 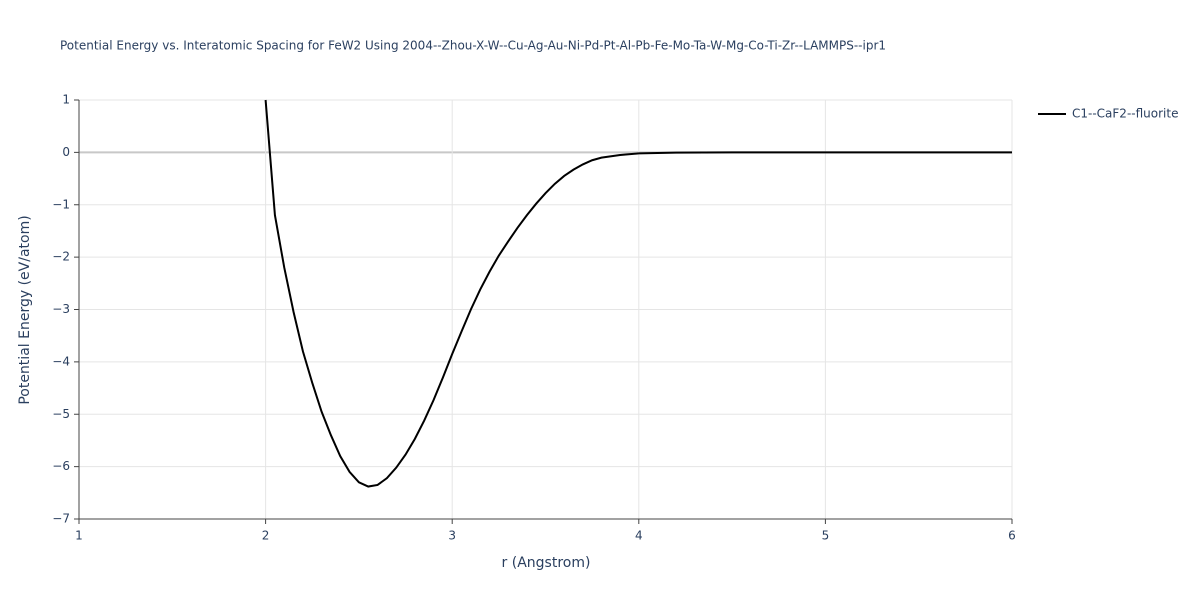 What do you see at coordinates (61, 519) in the screenshot?
I see `y-tick-label: −7` at bounding box center [61, 519].